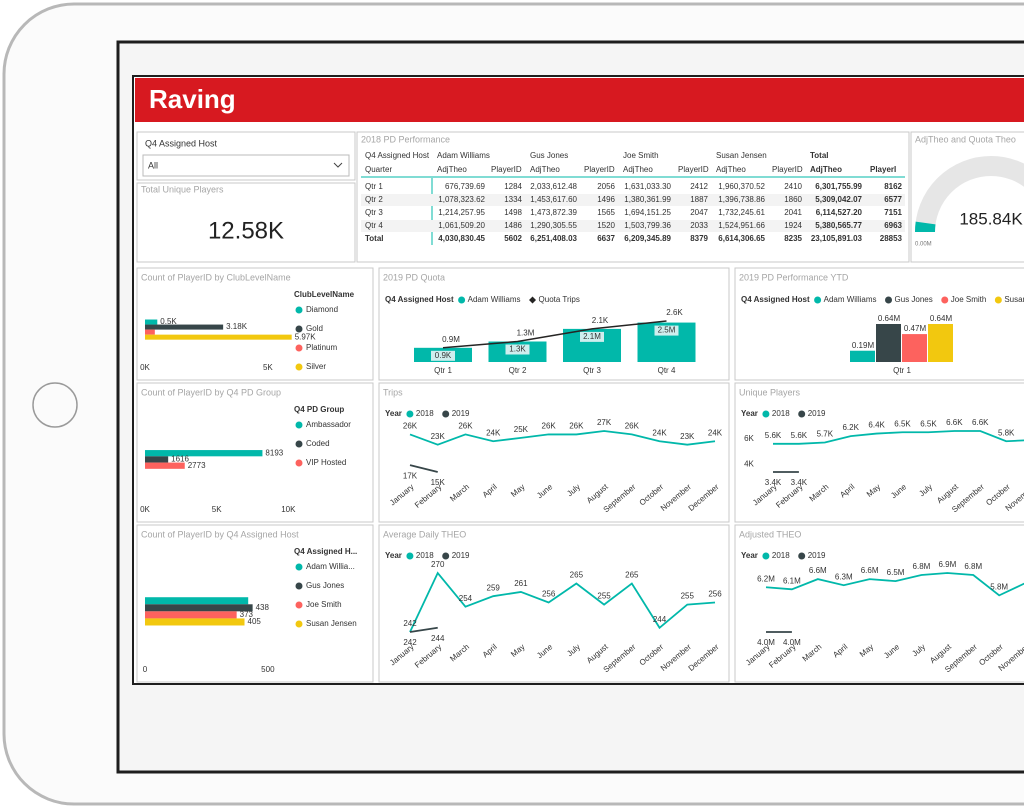 The height and width of the screenshot is (811, 1024). What do you see at coordinates (793, 186) in the screenshot?
I see `table-cell: 2410` at bounding box center [793, 186].